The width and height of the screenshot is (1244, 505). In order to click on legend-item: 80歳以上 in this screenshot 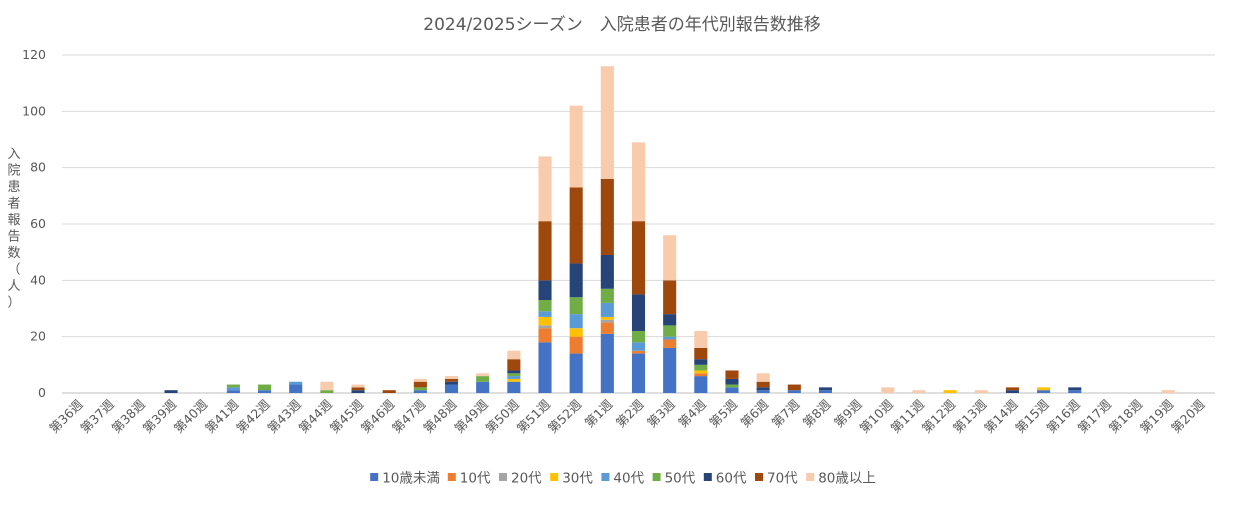, I will do `click(841, 479)`.